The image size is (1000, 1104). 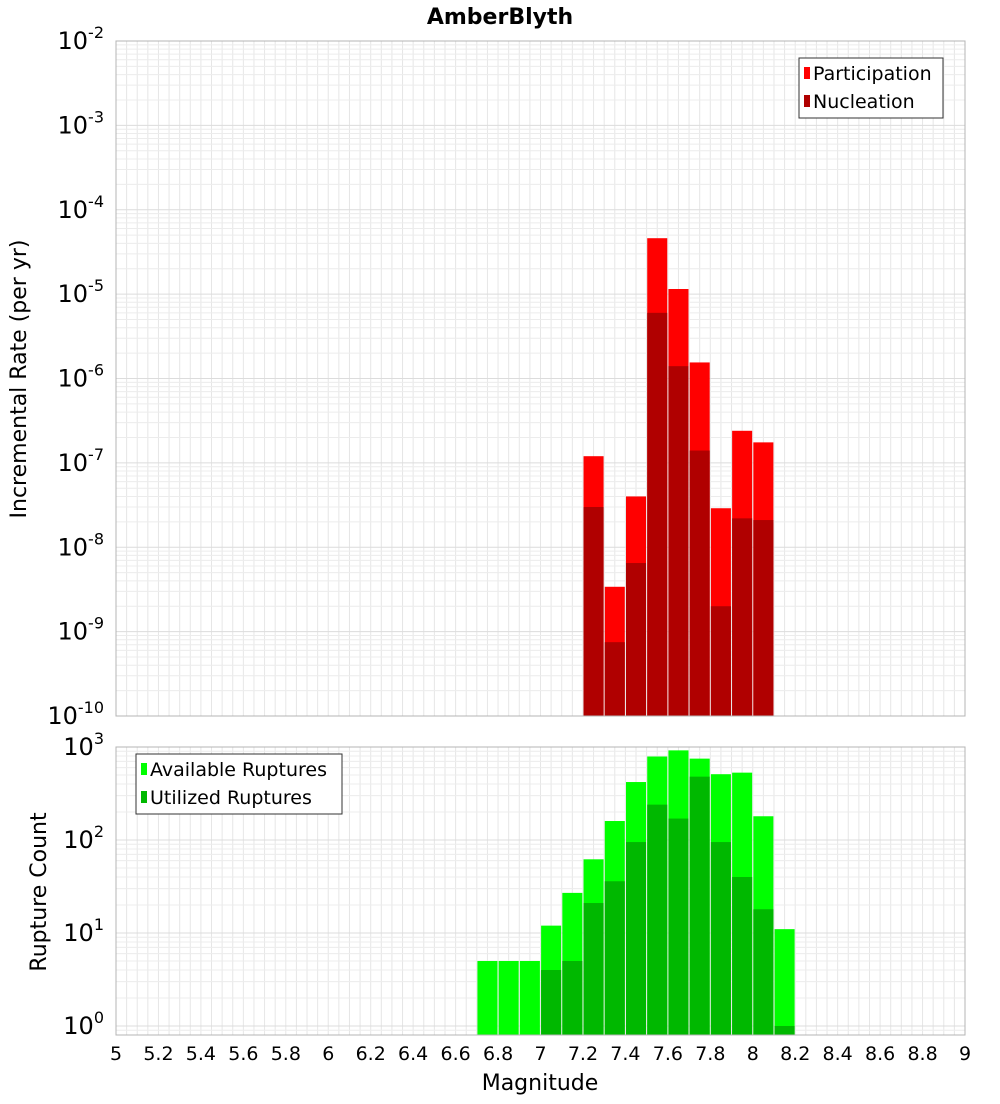 I want to click on x-tick-label: 6.6, so click(x=455, y=1054).